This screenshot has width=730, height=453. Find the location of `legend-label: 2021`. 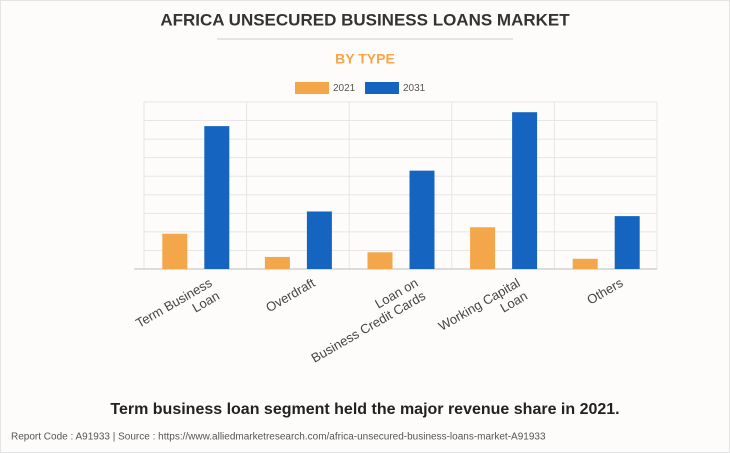

legend-label: 2021 is located at coordinates (344, 88).